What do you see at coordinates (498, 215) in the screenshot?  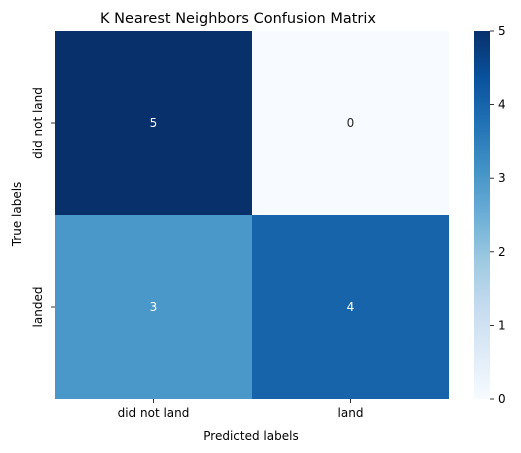 I see `colorbar-ticks: 0 1 2 3 4 5` at bounding box center [498, 215].